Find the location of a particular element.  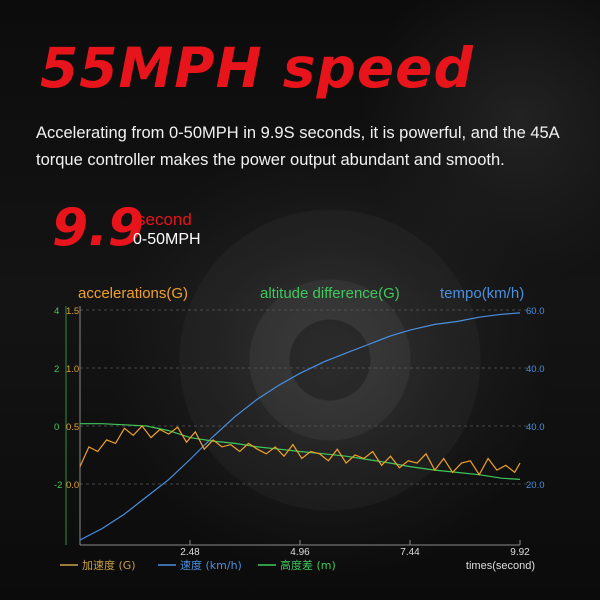

legend-label: 高度差 (m) is located at coordinates (308, 565).